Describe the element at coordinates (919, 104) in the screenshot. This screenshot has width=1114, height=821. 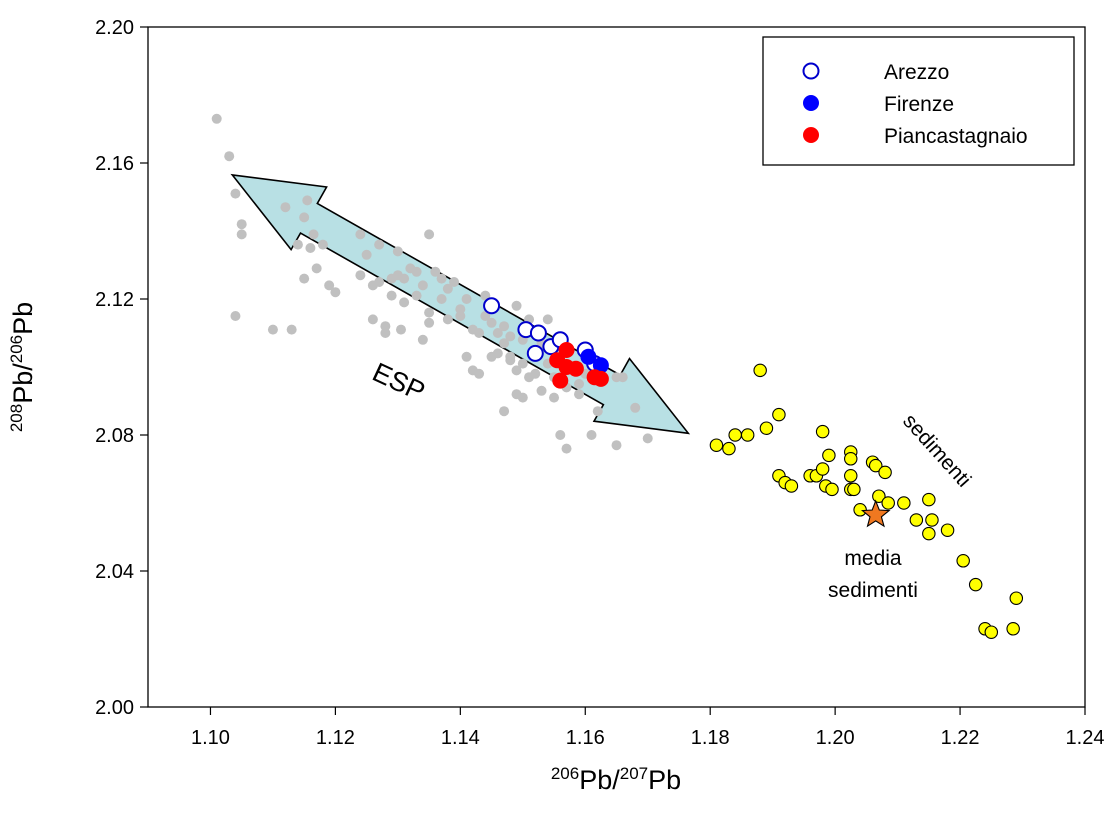
I see `legend-label-firenze: Firenze` at that location.